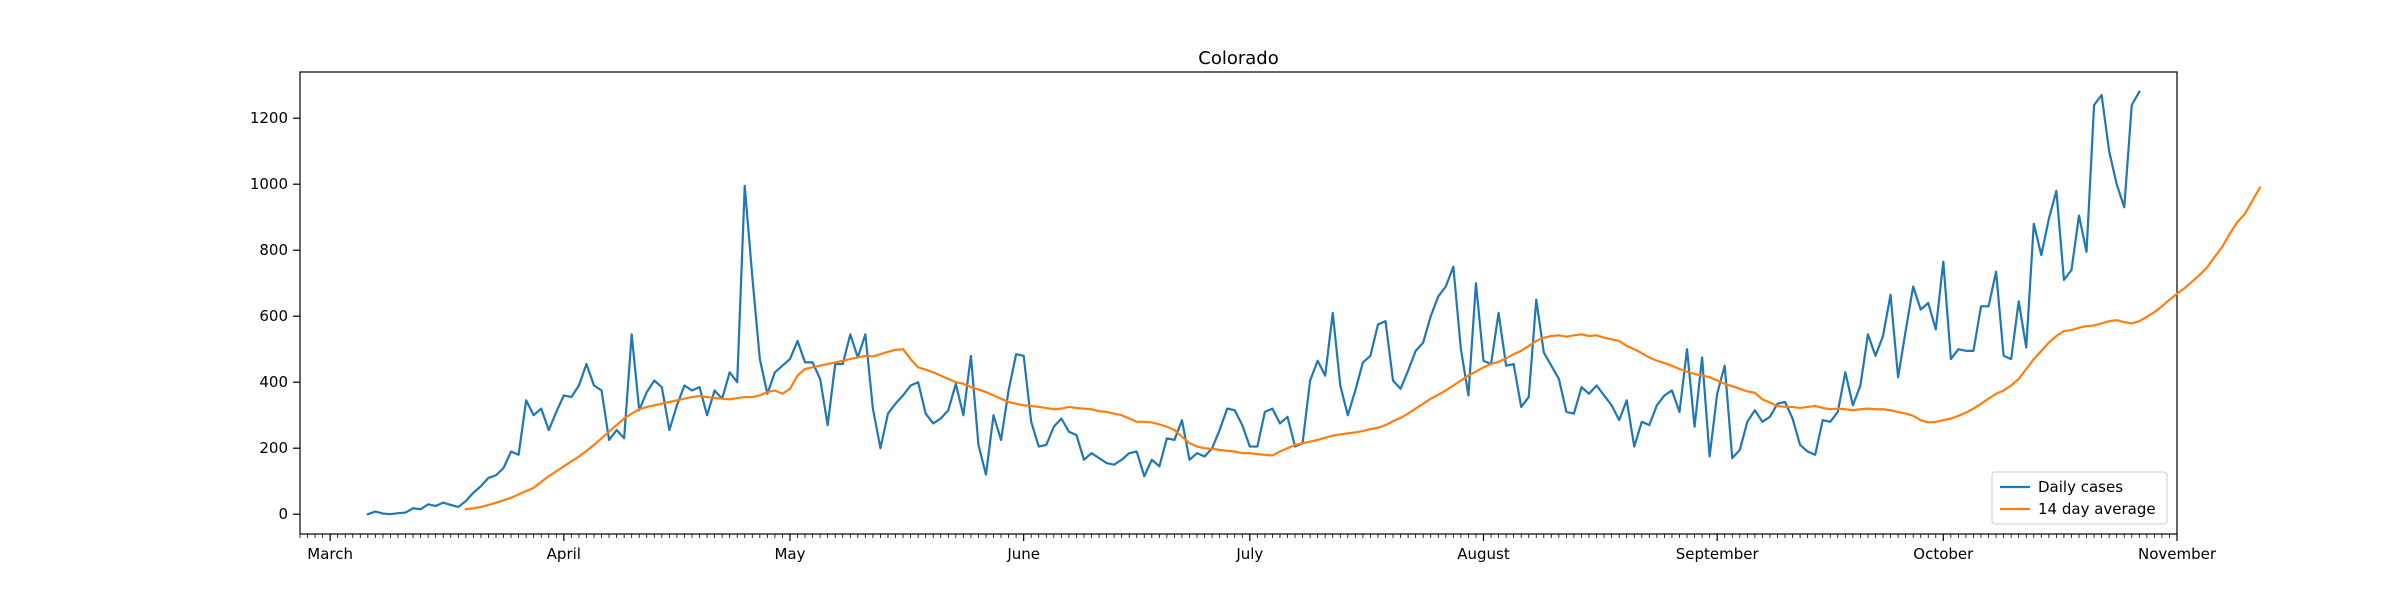  Describe the element at coordinates (330, 554) in the screenshot. I see `x-tick-label: March` at that location.